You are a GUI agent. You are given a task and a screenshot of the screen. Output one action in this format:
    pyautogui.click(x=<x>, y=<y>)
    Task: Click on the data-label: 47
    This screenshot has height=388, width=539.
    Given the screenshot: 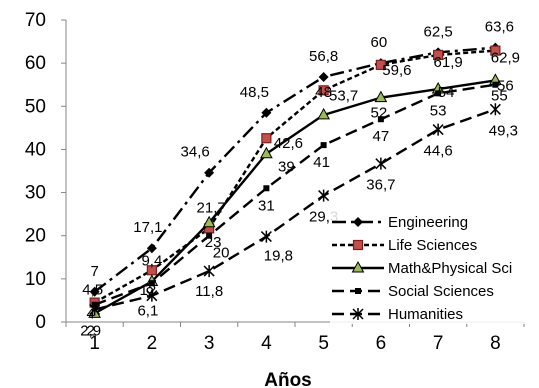 What is the action you would take?
    pyautogui.click(x=381, y=136)
    